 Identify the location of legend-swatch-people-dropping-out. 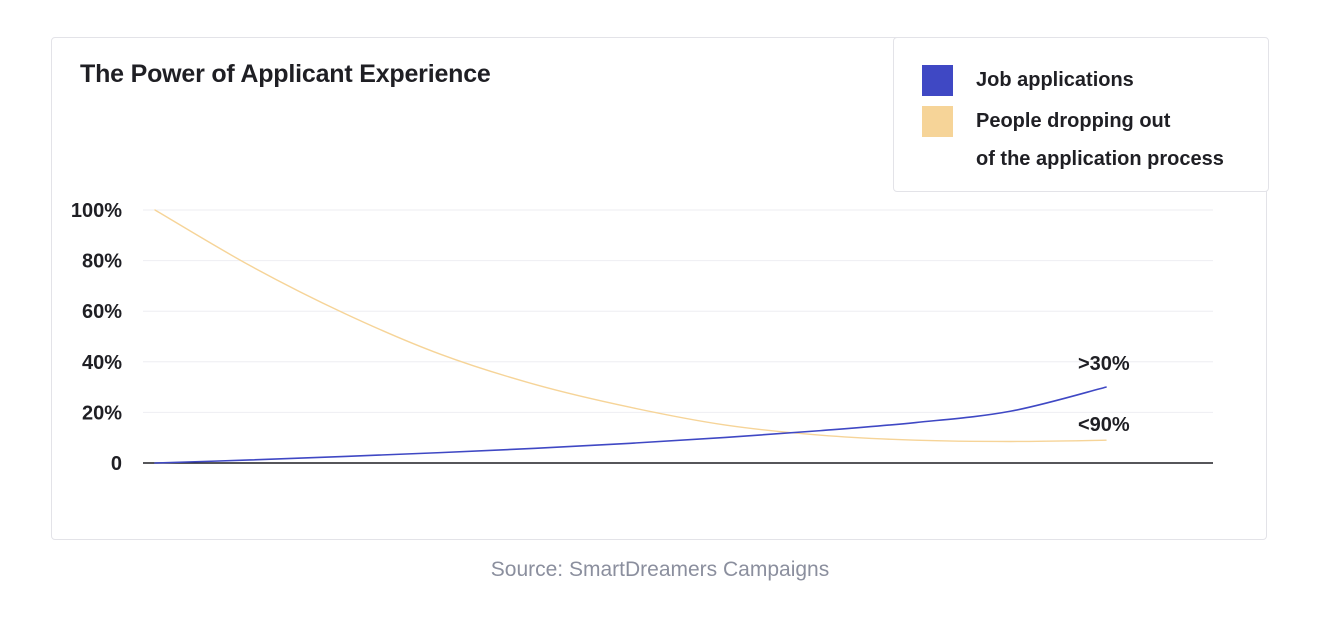
(937, 121).